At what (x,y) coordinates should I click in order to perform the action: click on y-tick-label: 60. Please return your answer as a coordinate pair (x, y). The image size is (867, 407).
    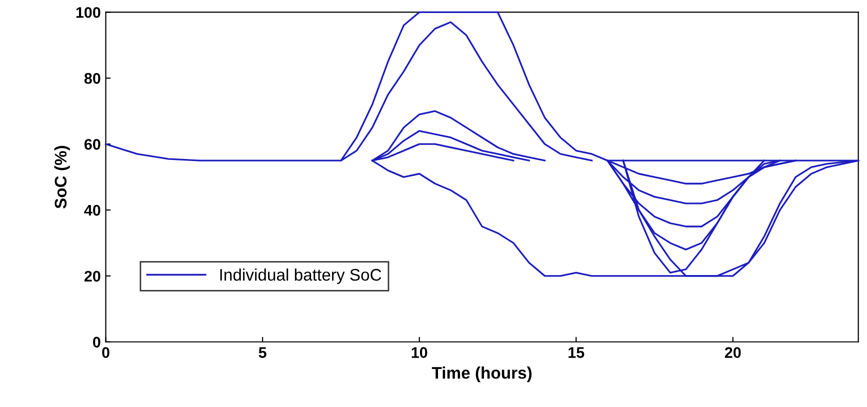
    Looking at the image, I should click on (92, 144).